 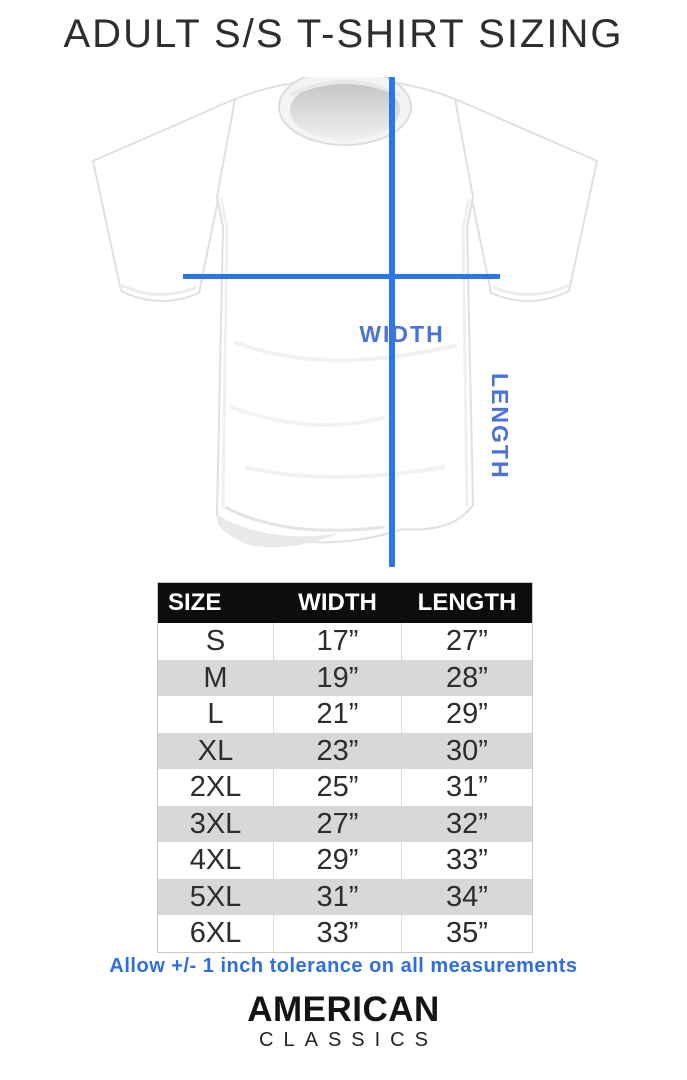 What do you see at coordinates (337, 860) in the screenshot?
I see `width-cell: 29”` at bounding box center [337, 860].